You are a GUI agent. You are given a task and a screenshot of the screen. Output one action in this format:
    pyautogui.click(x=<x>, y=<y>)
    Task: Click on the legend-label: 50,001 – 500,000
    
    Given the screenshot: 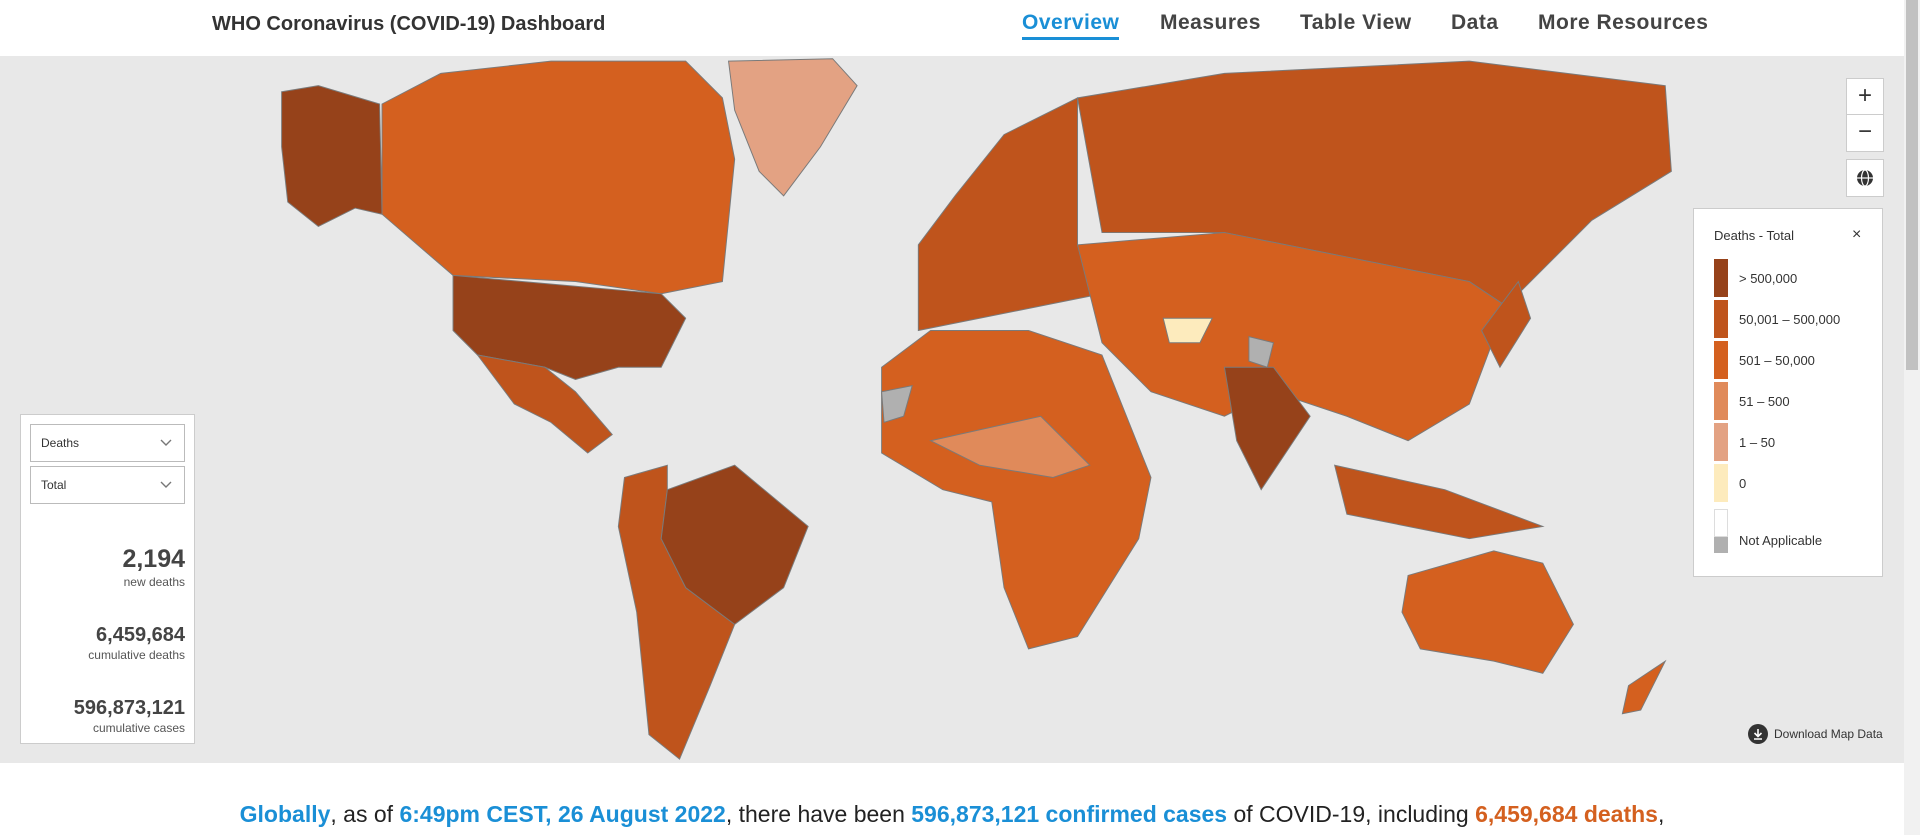 What is the action you would take?
    pyautogui.click(x=1790, y=319)
    